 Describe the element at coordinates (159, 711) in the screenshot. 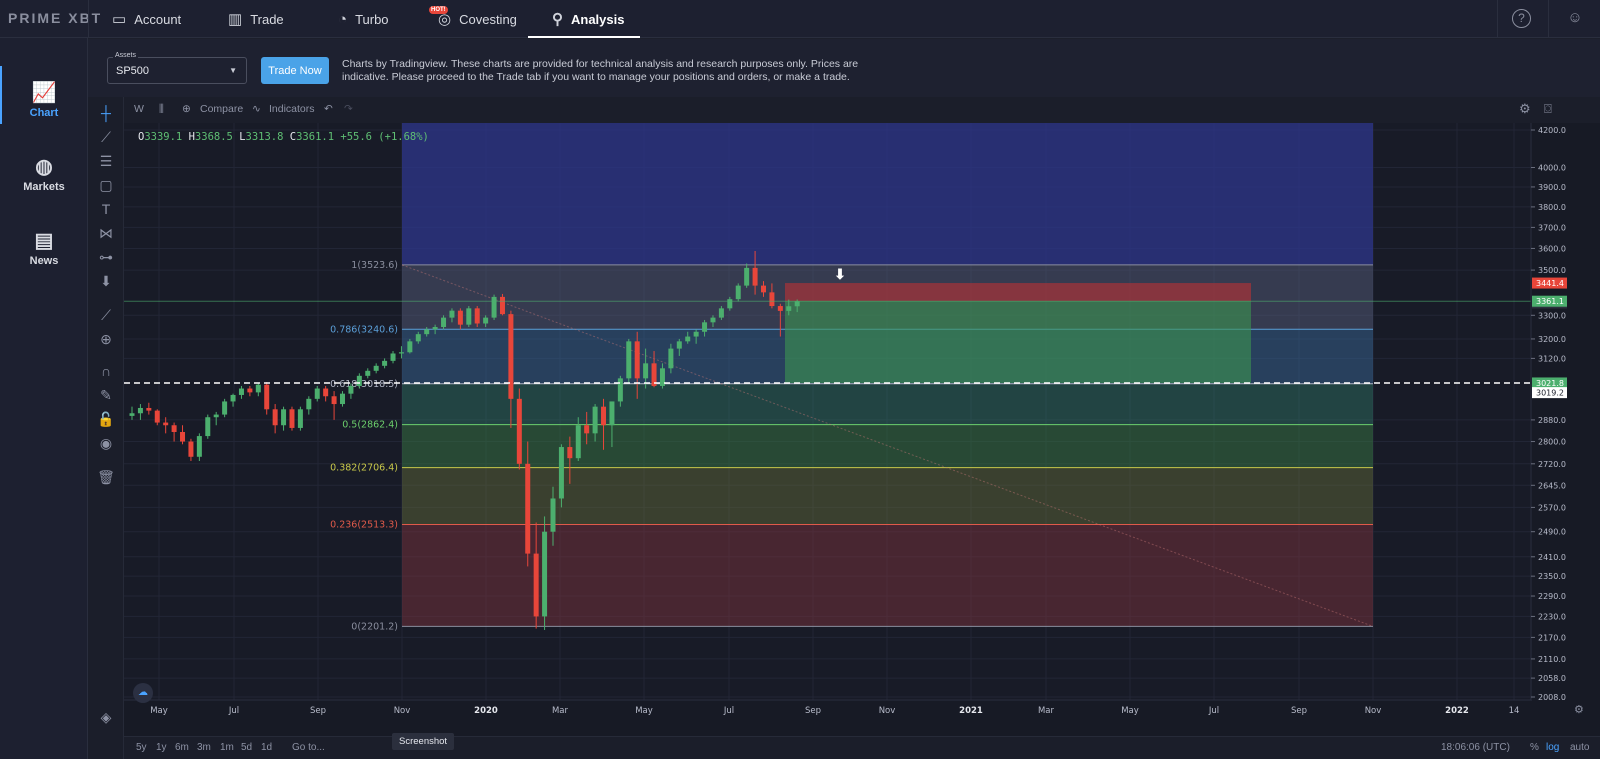

I see `time-tick-label: May` at that location.